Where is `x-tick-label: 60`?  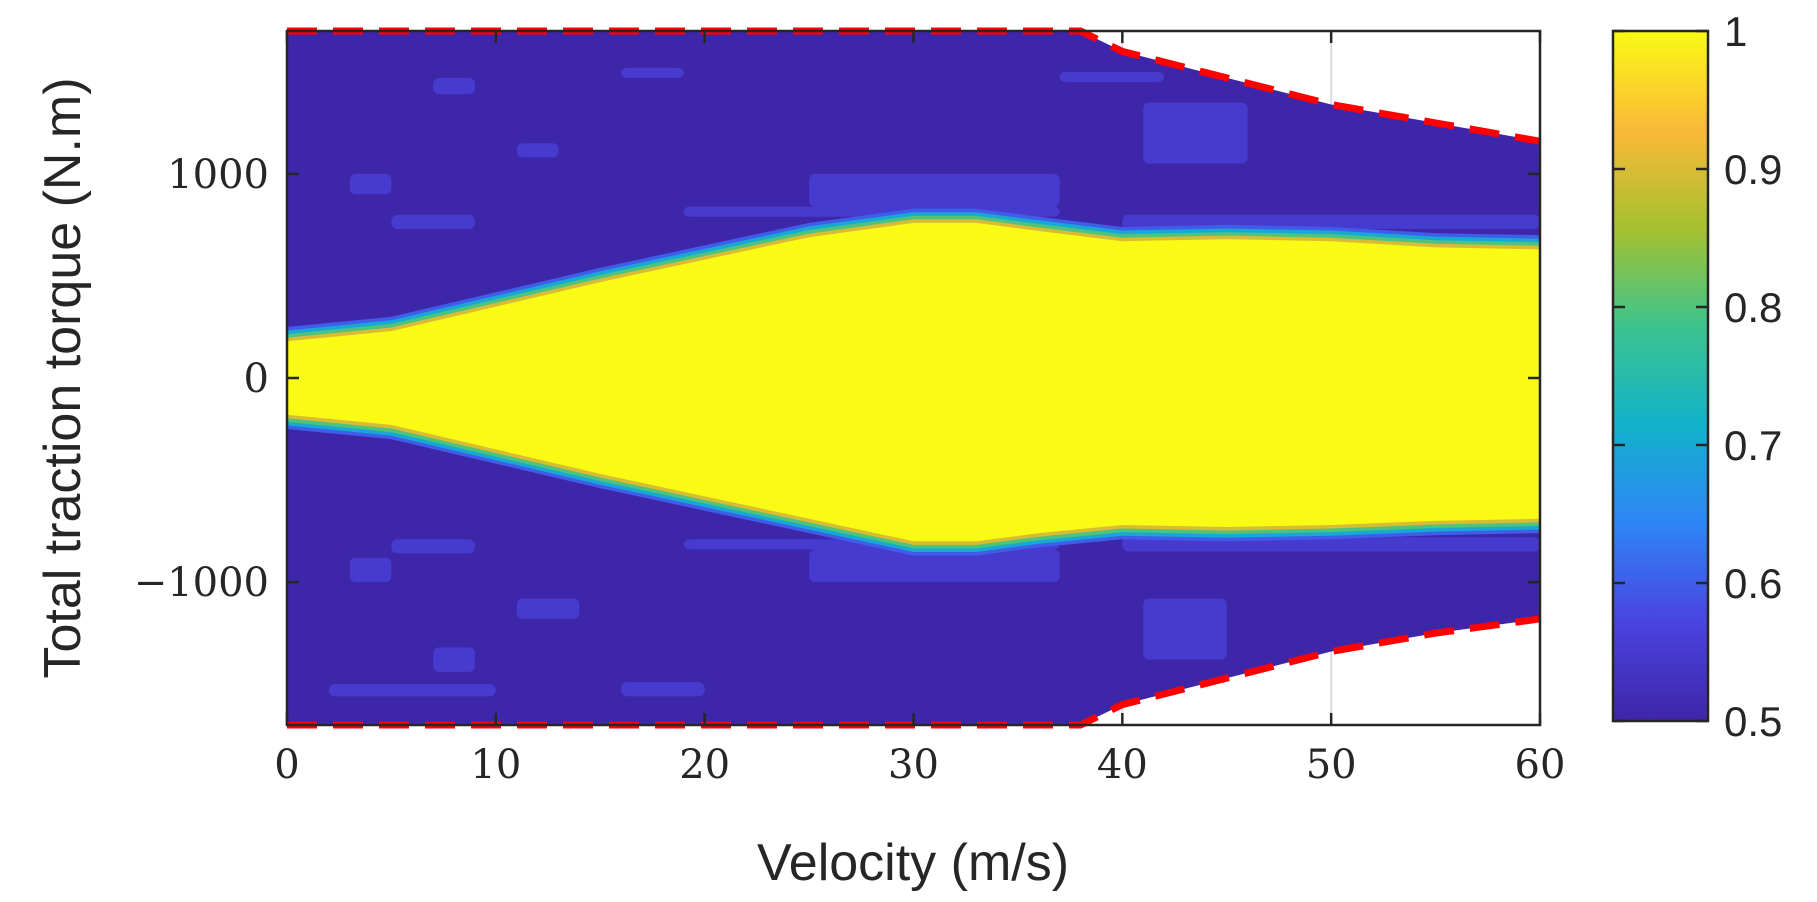 x-tick-label: 60 is located at coordinates (1540, 765).